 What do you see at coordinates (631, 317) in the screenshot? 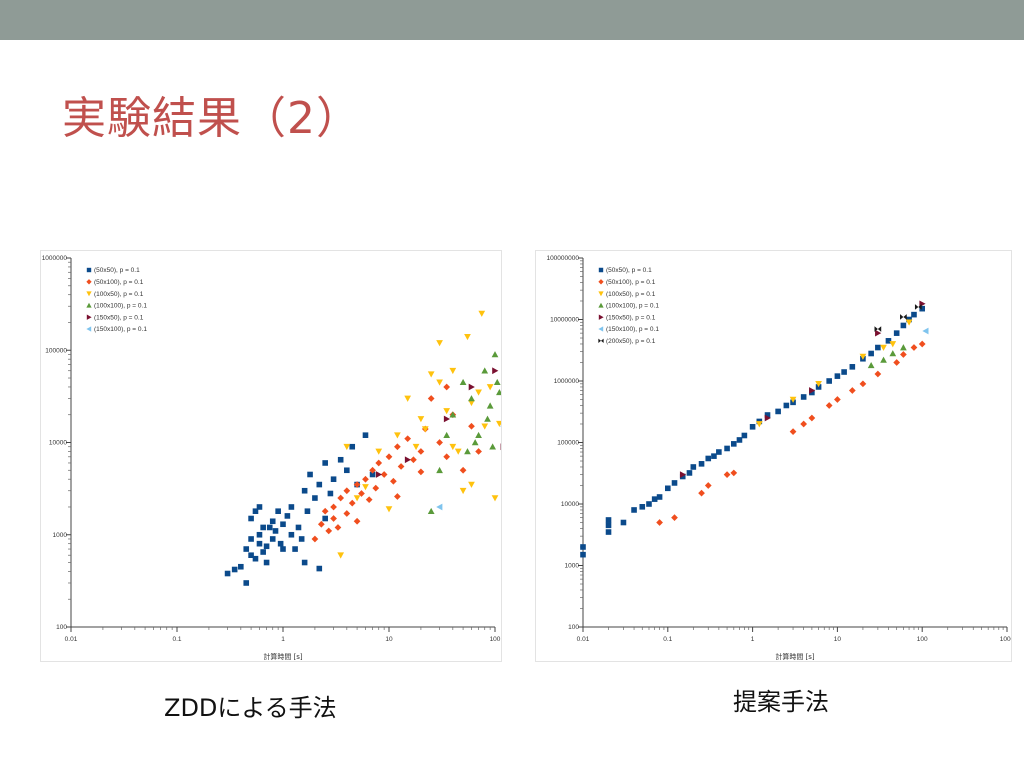
I see `legend-label: (150x50), p = 0.1` at bounding box center [631, 317].